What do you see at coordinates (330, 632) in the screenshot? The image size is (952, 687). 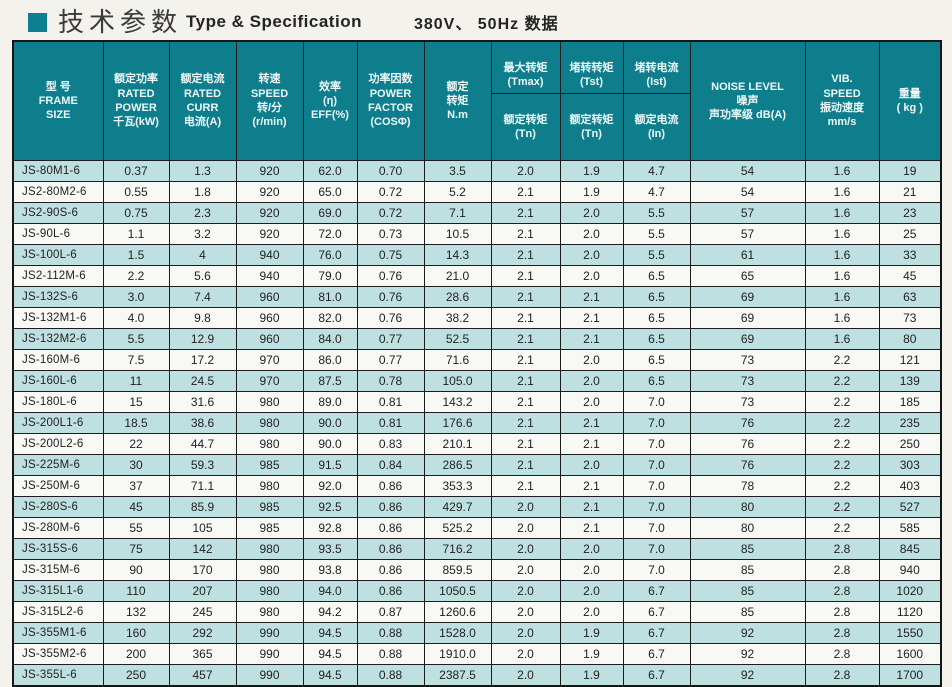 I see `value-cell: 94.5` at bounding box center [330, 632].